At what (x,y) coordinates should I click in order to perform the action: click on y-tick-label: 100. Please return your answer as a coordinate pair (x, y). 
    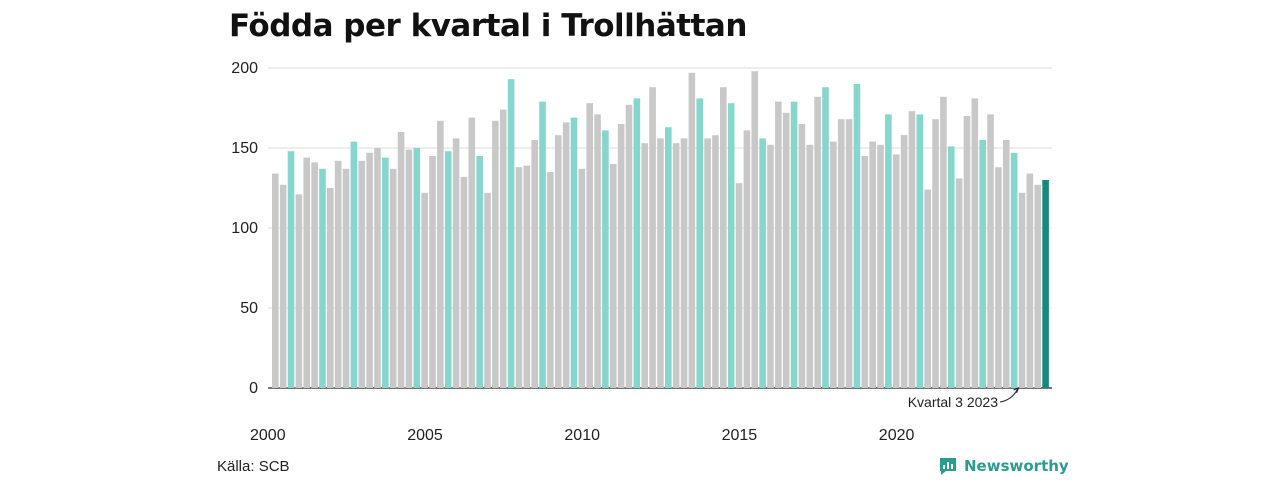
    Looking at the image, I should click on (244, 228).